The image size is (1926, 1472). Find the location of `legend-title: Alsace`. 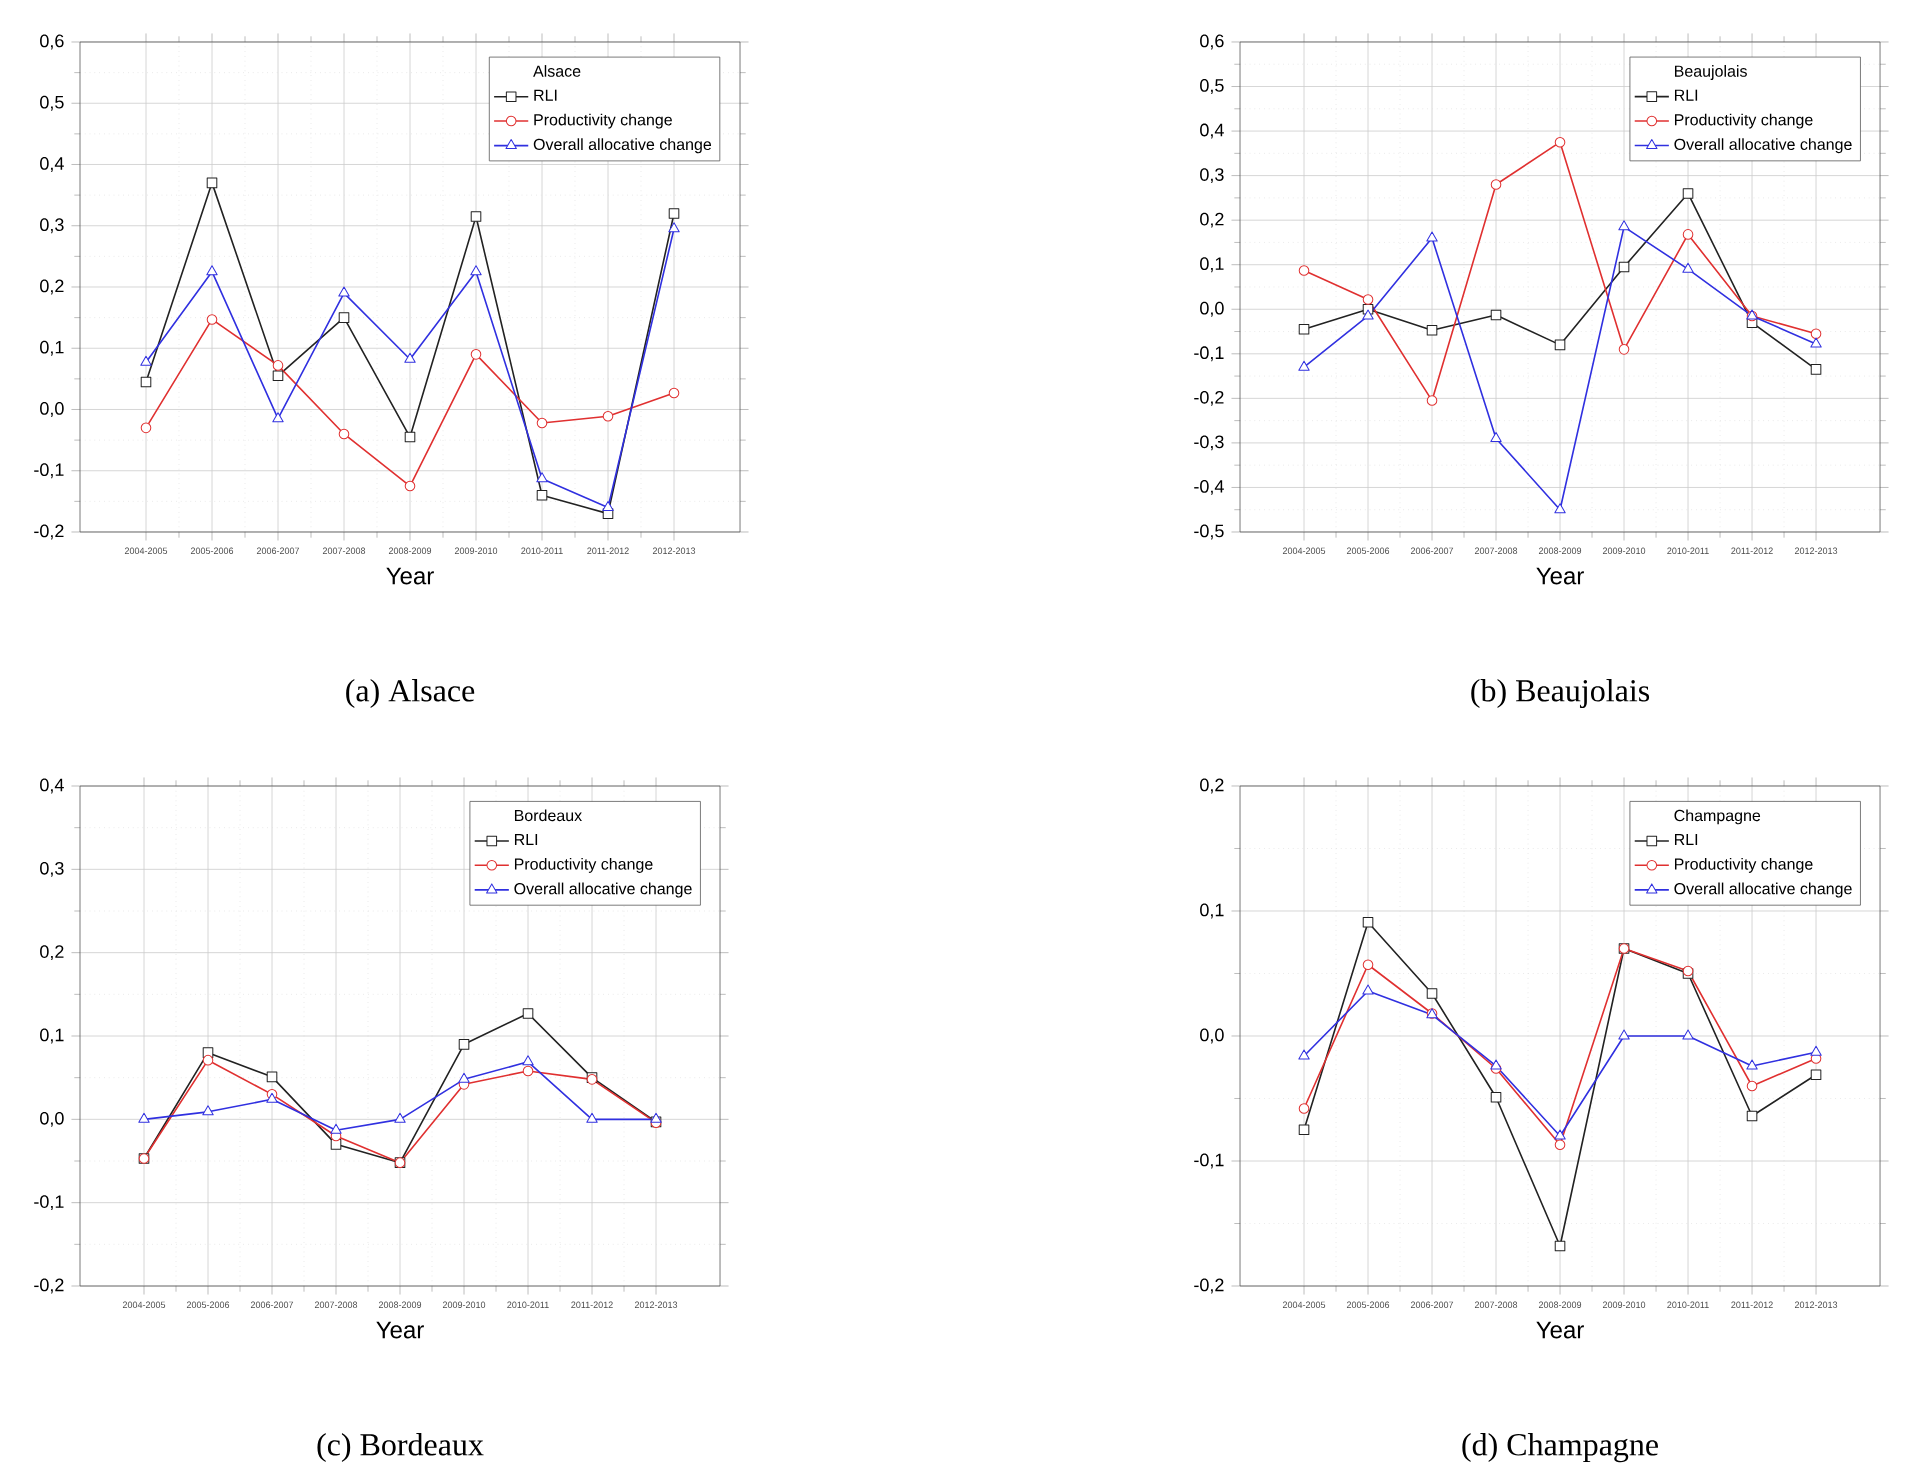

legend-title: Alsace is located at coordinates (557, 71).